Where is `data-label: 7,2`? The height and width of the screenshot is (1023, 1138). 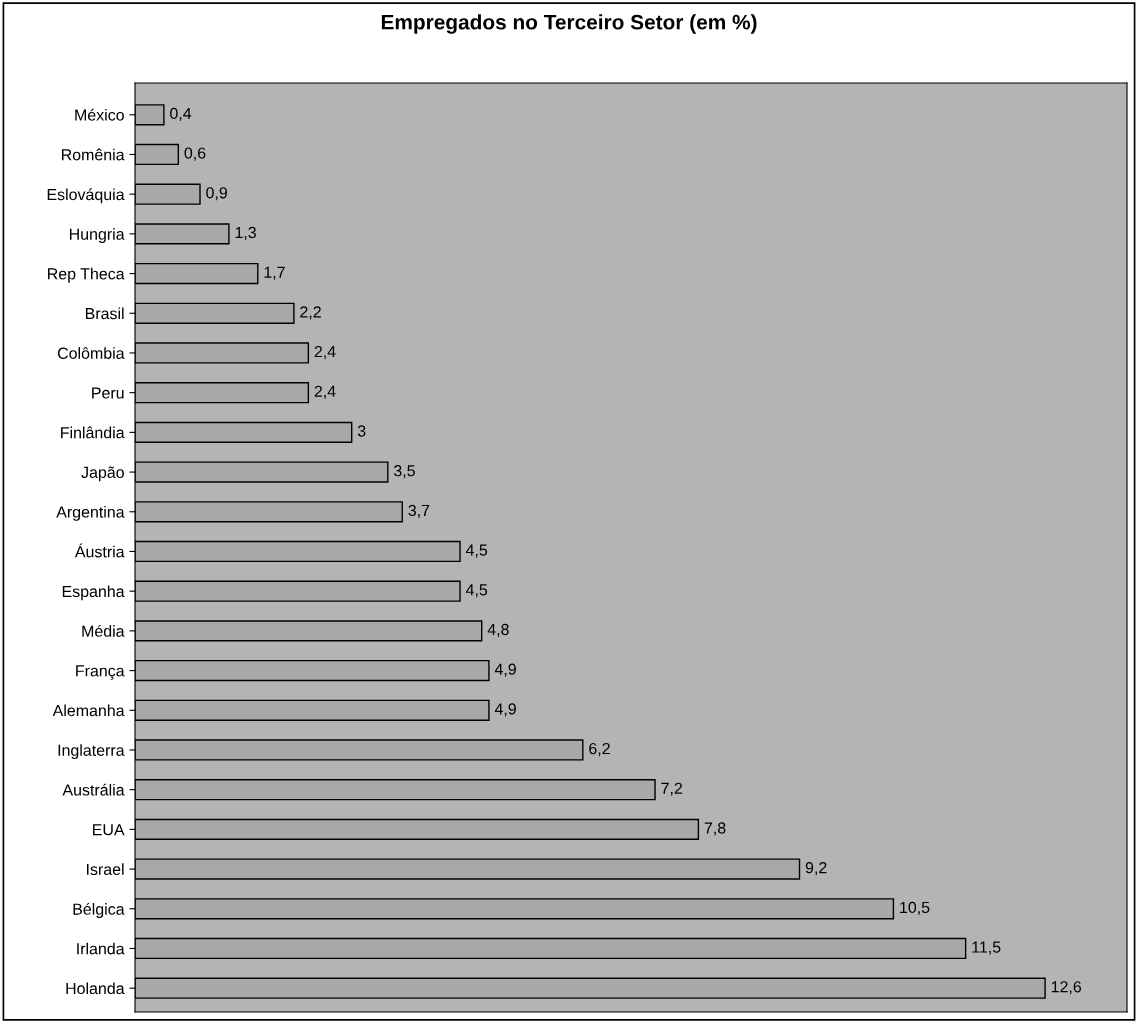 data-label: 7,2 is located at coordinates (672, 789).